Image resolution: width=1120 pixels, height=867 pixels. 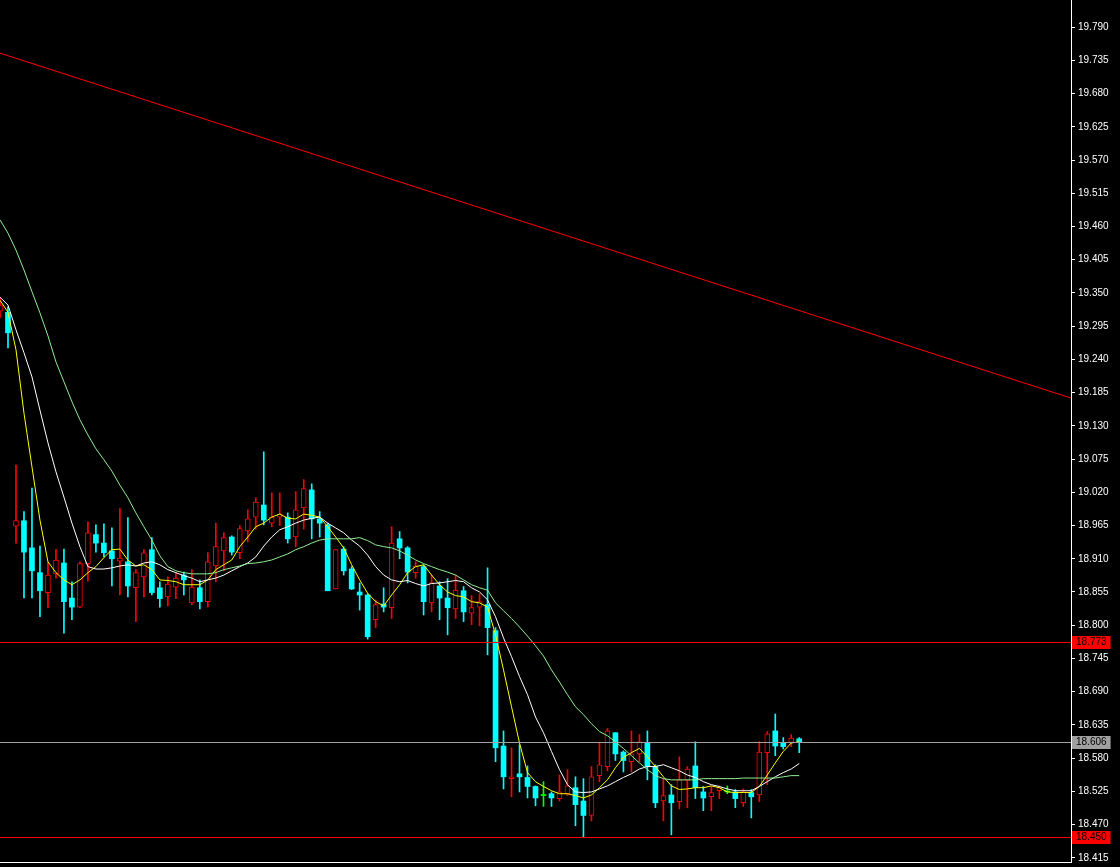 What do you see at coordinates (1094, 259) in the screenshot?
I see `y-tick-label: 19.405` at bounding box center [1094, 259].